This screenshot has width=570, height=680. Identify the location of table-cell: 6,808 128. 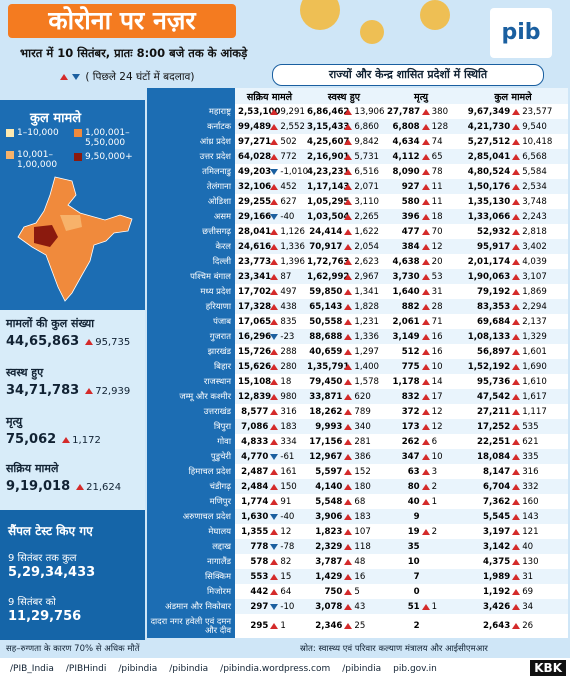
(421, 127).